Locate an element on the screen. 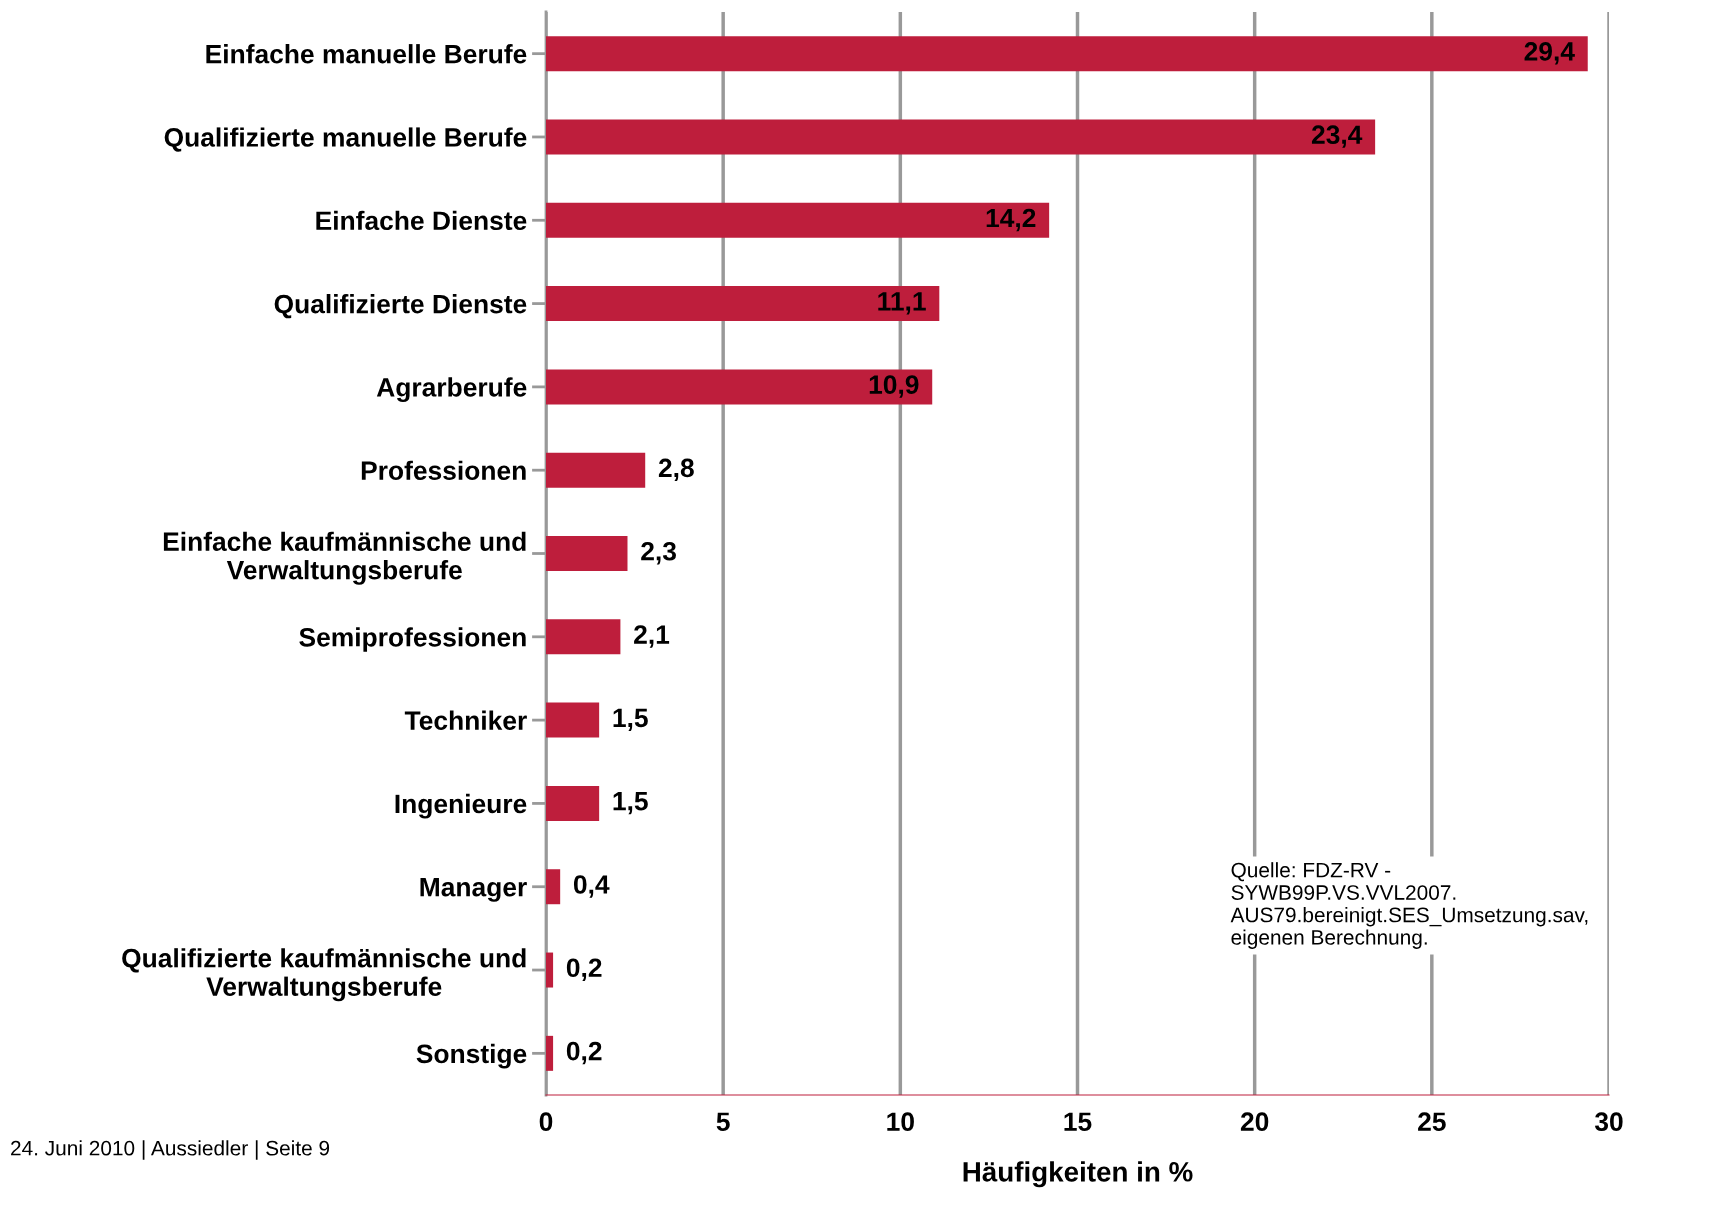 The image size is (1722, 1207). x-tick-label: 10 is located at coordinates (900, 1122).